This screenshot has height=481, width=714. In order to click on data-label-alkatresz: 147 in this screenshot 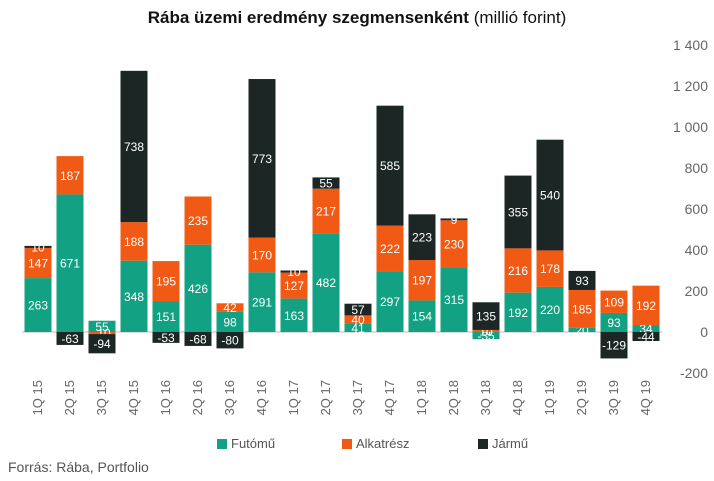, I will do `click(38, 264)`.